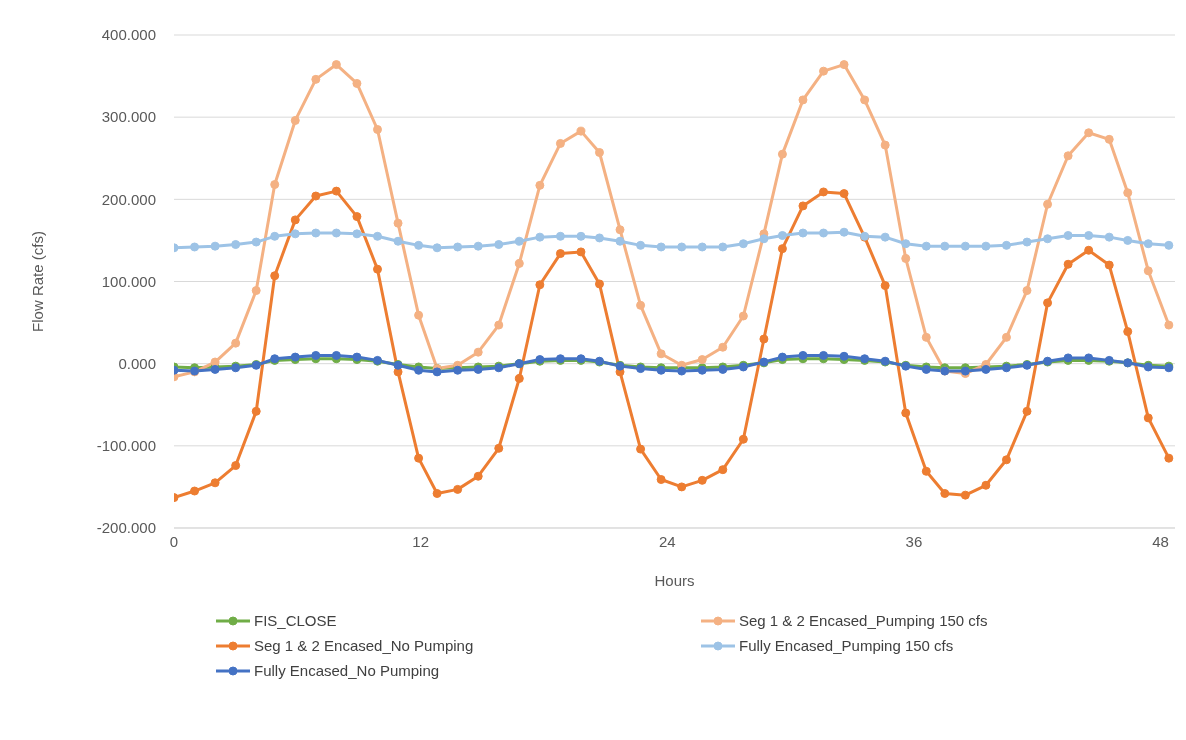 The image size is (1186, 740). Describe the element at coordinates (128, 35) in the screenshot. I see `y-tick-label: 400.000` at that location.